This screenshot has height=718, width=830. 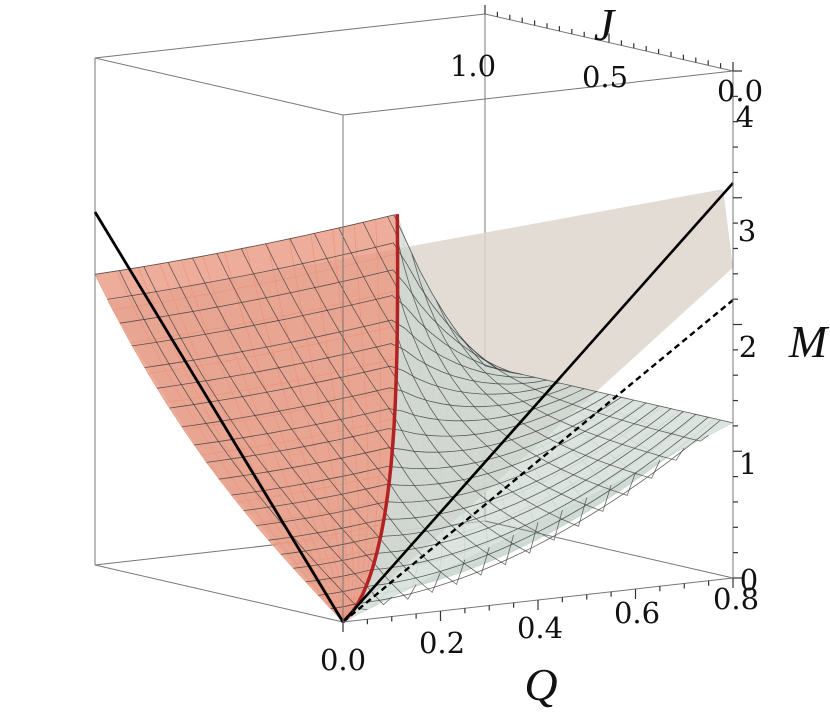 What do you see at coordinates (540, 628) in the screenshot?
I see `x-tick-label: 0.4` at bounding box center [540, 628].